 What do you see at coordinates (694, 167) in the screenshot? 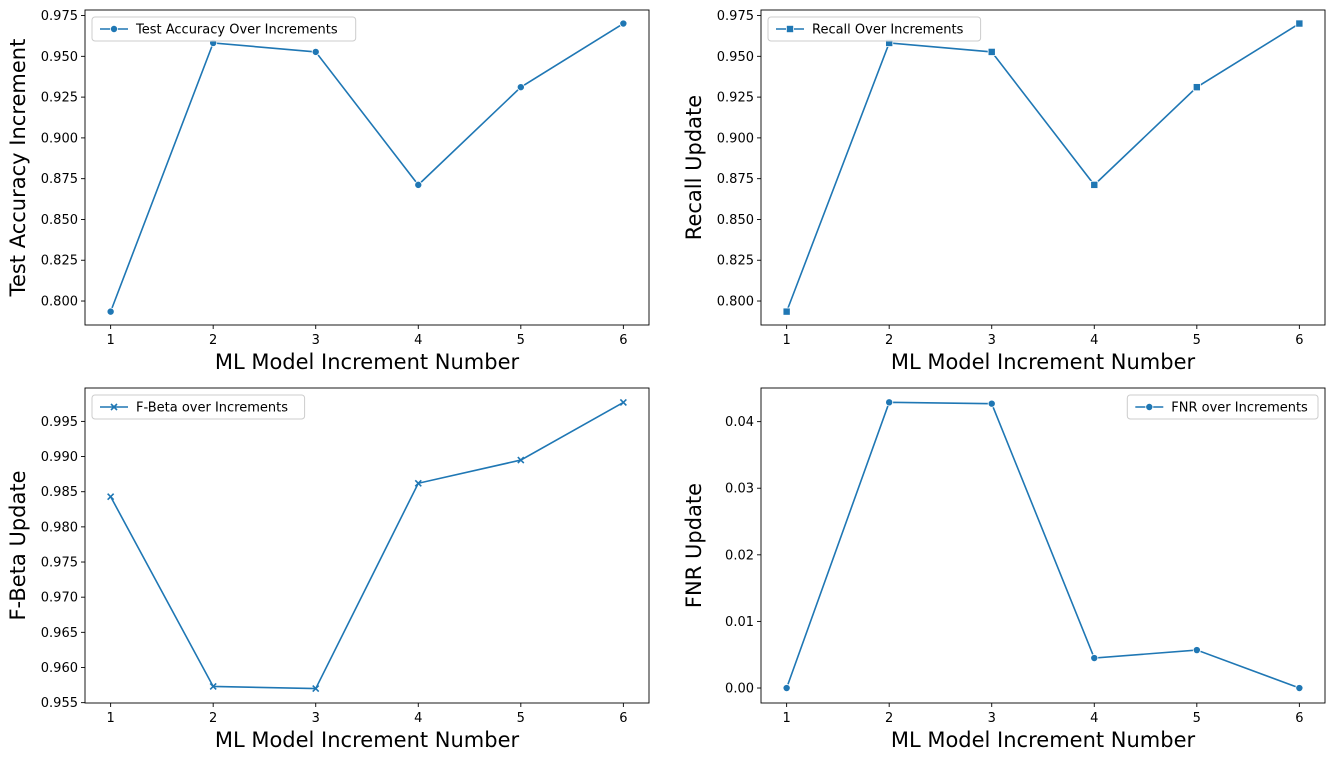
I see `y-axis-label: Recall Update` at bounding box center [694, 167].